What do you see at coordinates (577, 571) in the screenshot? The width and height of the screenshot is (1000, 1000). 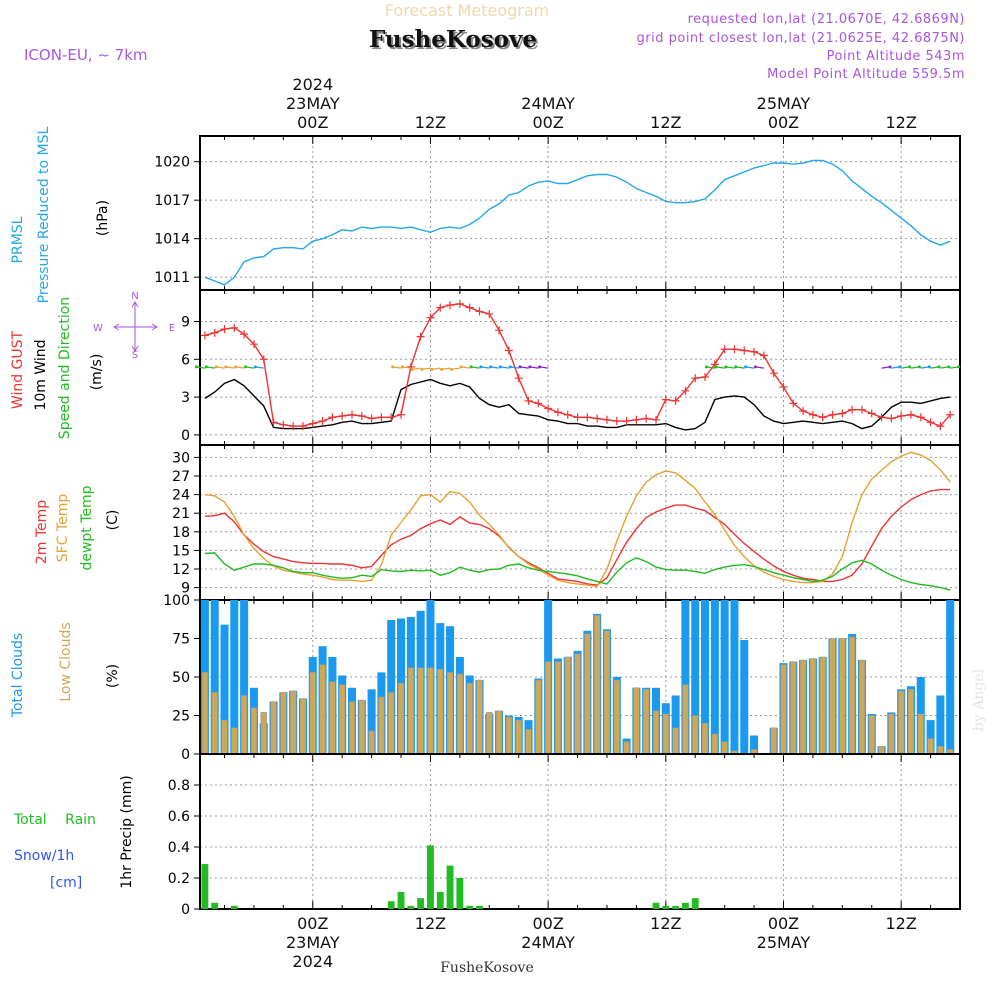 I see `dewpt-line` at bounding box center [577, 571].